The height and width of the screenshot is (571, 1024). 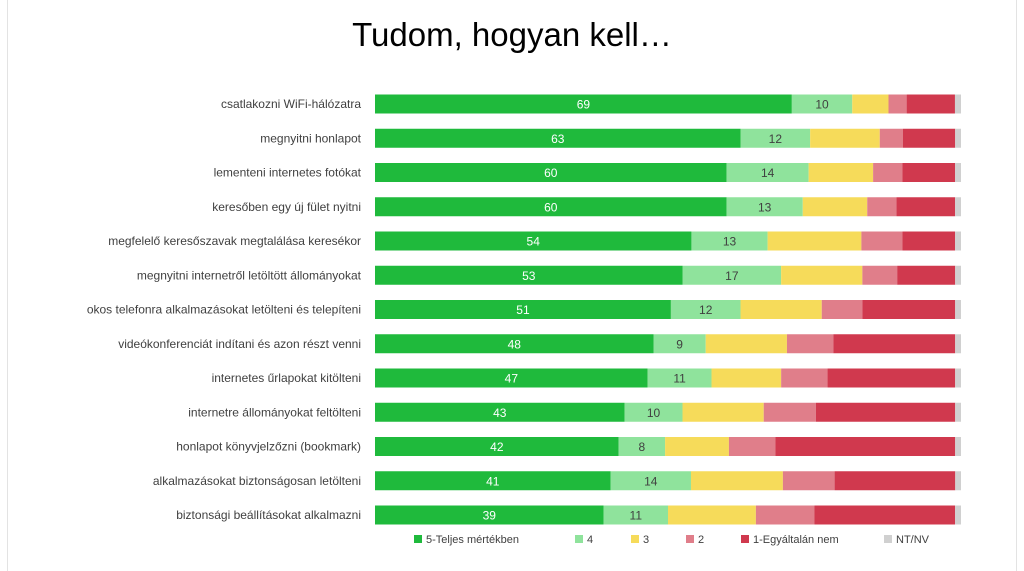 I want to click on legend-label: 4, so click(x=590, y=540).